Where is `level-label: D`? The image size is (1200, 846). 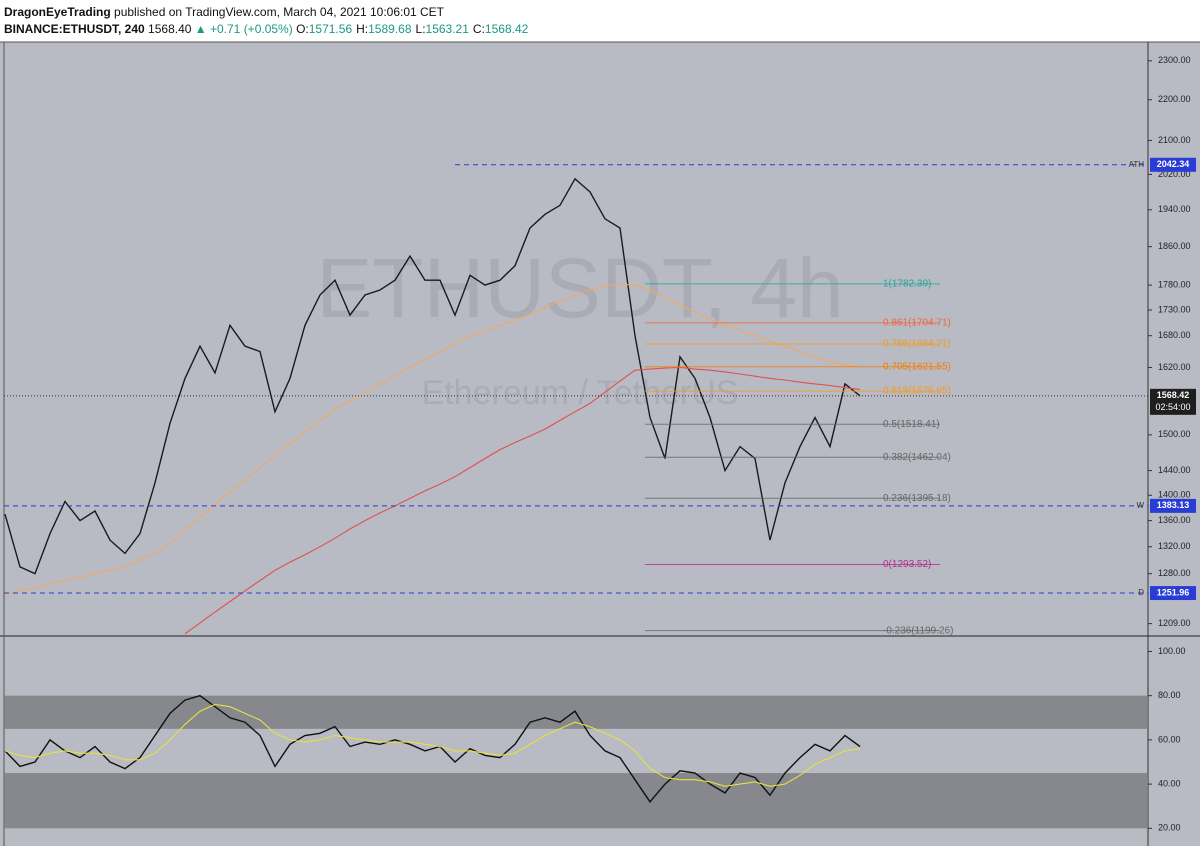 level-label: D is located at coordinates (1141, 592).